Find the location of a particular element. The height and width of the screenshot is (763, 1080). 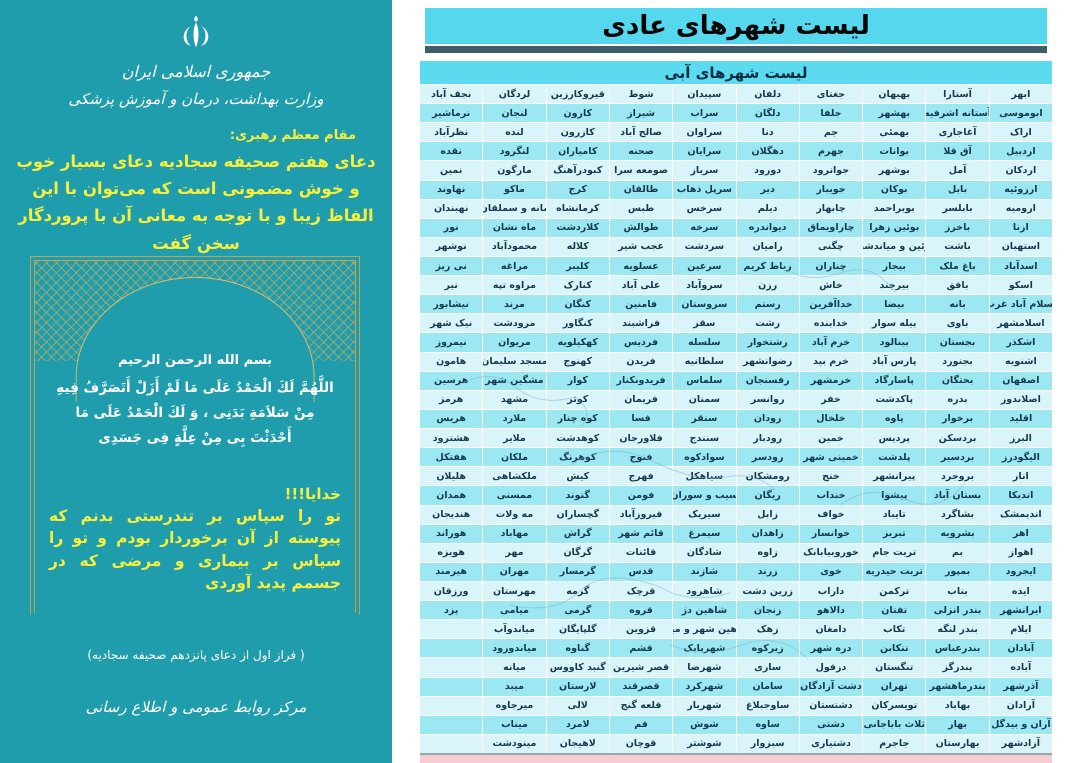

city-cell: پیرانشهر is located at coordinates (894, 476).